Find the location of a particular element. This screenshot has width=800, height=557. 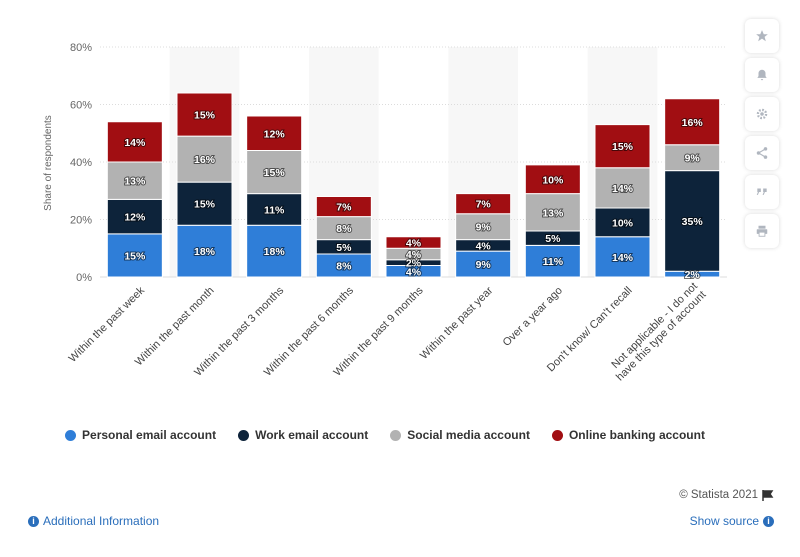

print-button is located at coordinates (762, 231).